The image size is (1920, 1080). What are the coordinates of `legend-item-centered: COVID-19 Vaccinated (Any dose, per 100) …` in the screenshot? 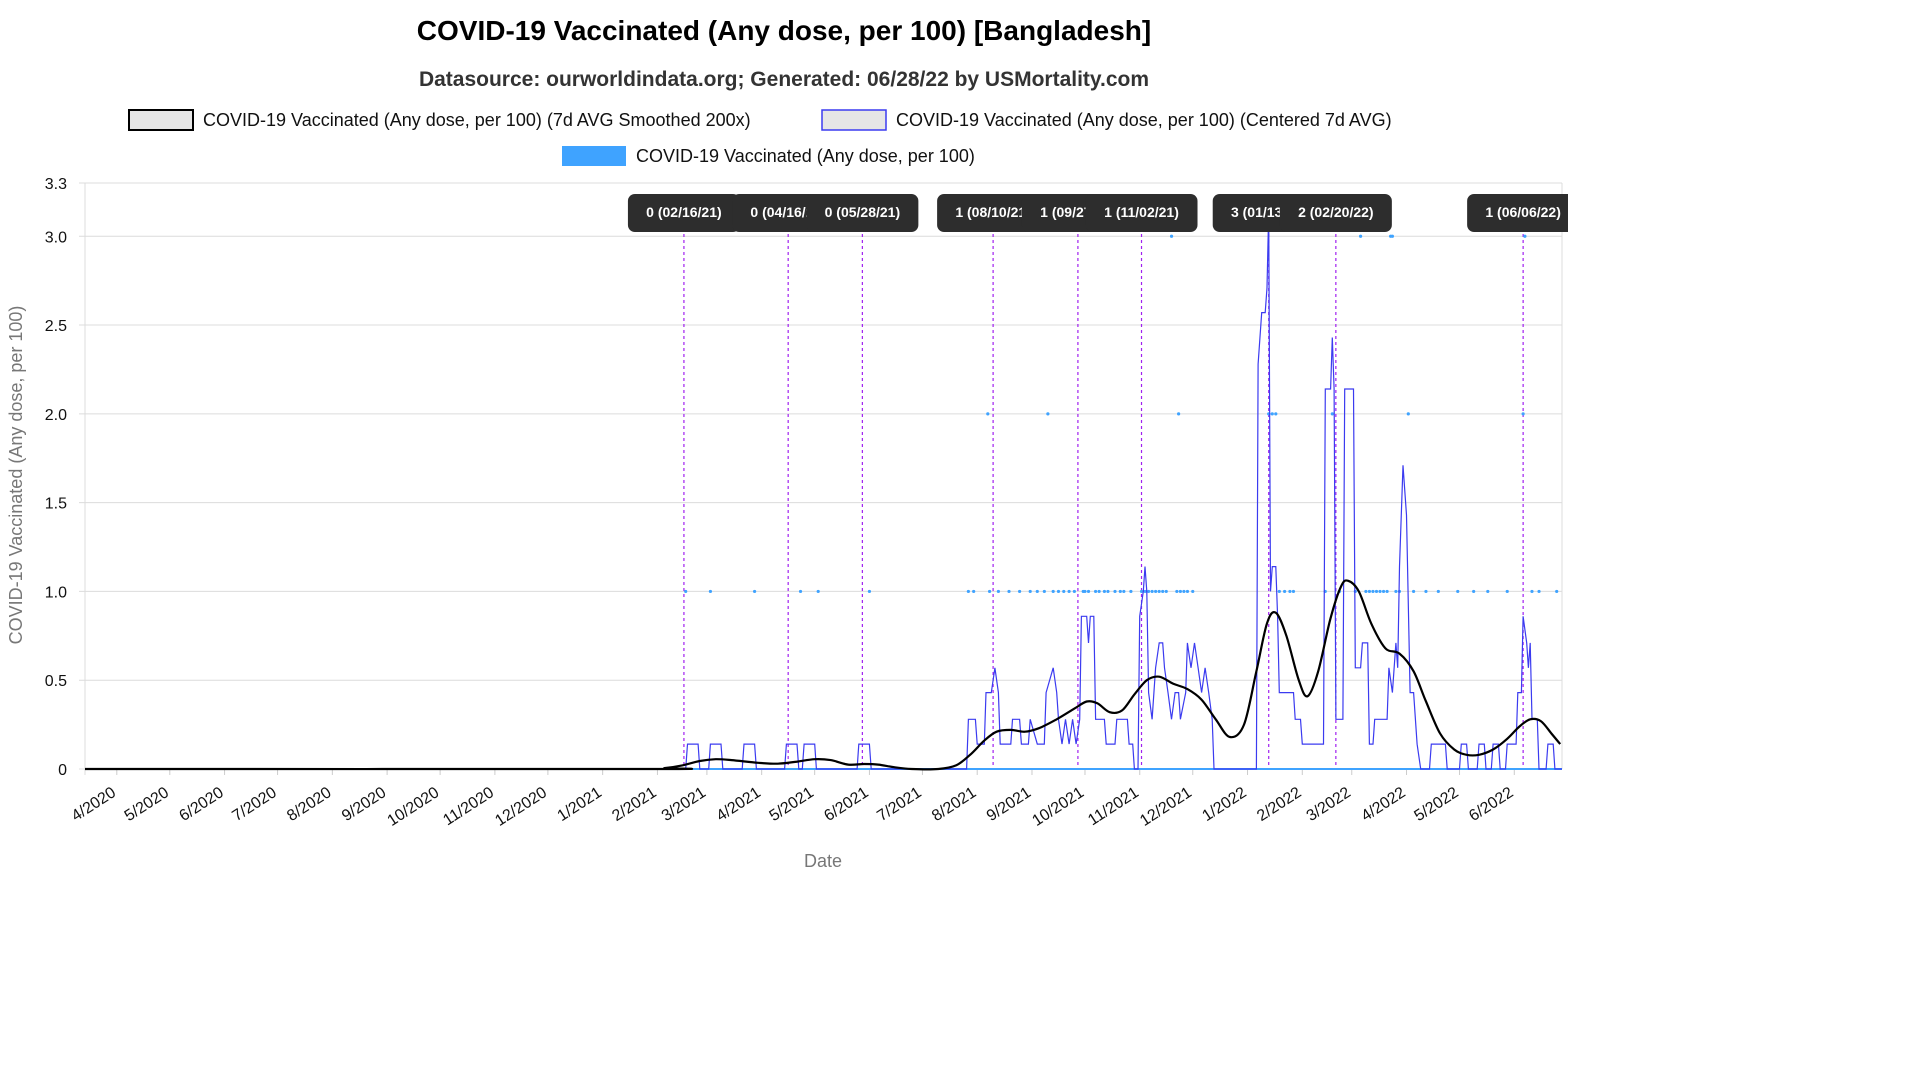 It's located at (1106, 120).